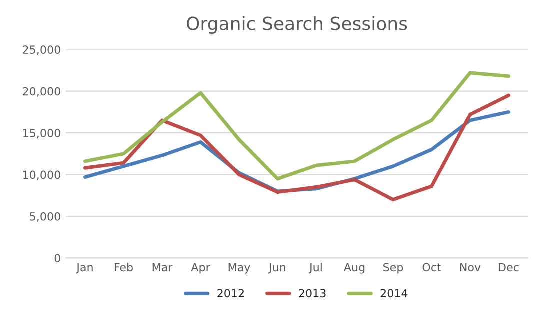 Image resolution: width=550 pixels, height=331 pixels. I want to click on chart-title: Organic Search Sessions, so click(297, 25).